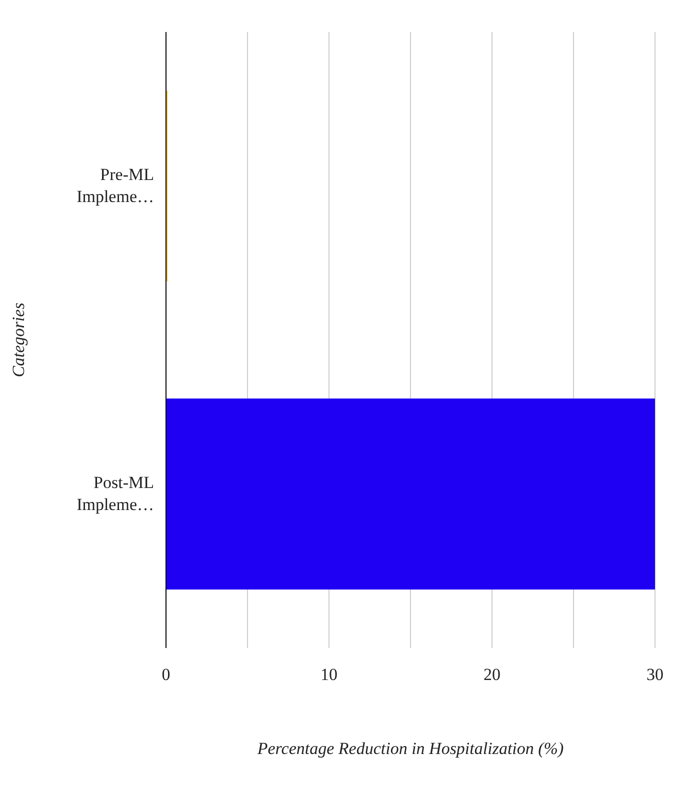  Describe the element at coordinates (329, 674) in the screenshot. I see `x-tick-label: 10` at that location.